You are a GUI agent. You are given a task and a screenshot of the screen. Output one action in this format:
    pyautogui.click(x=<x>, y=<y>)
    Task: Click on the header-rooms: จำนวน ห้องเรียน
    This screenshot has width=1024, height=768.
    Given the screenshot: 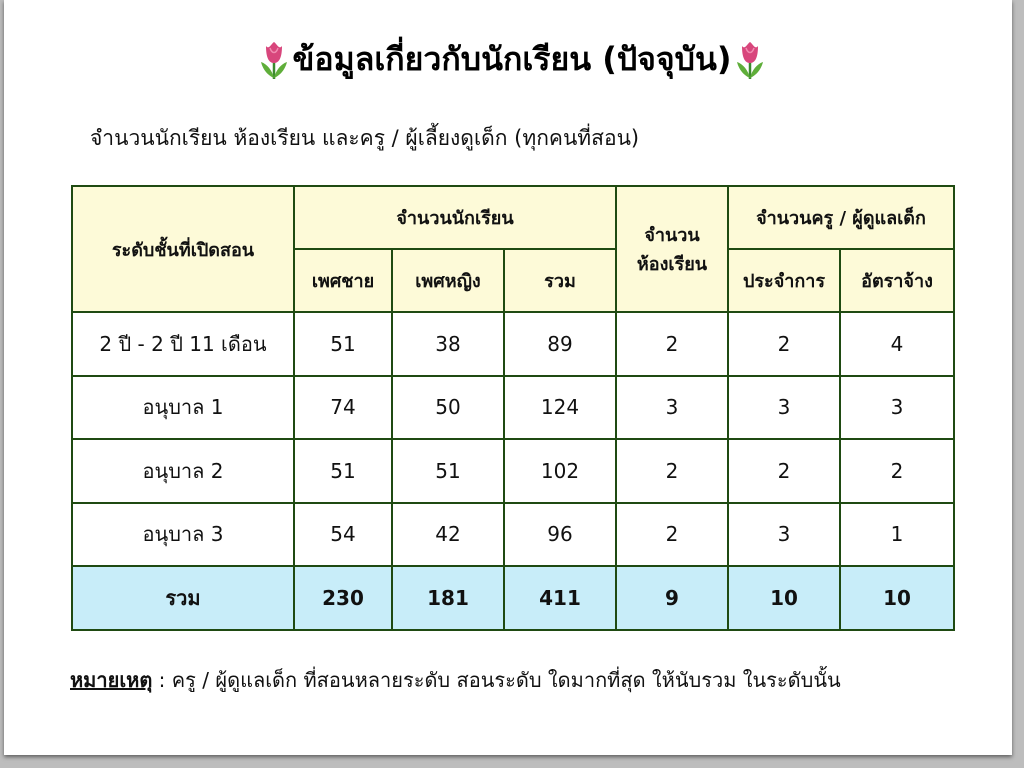 What is the action you would take?
    pyautogui.click(x=672, y=249)
    